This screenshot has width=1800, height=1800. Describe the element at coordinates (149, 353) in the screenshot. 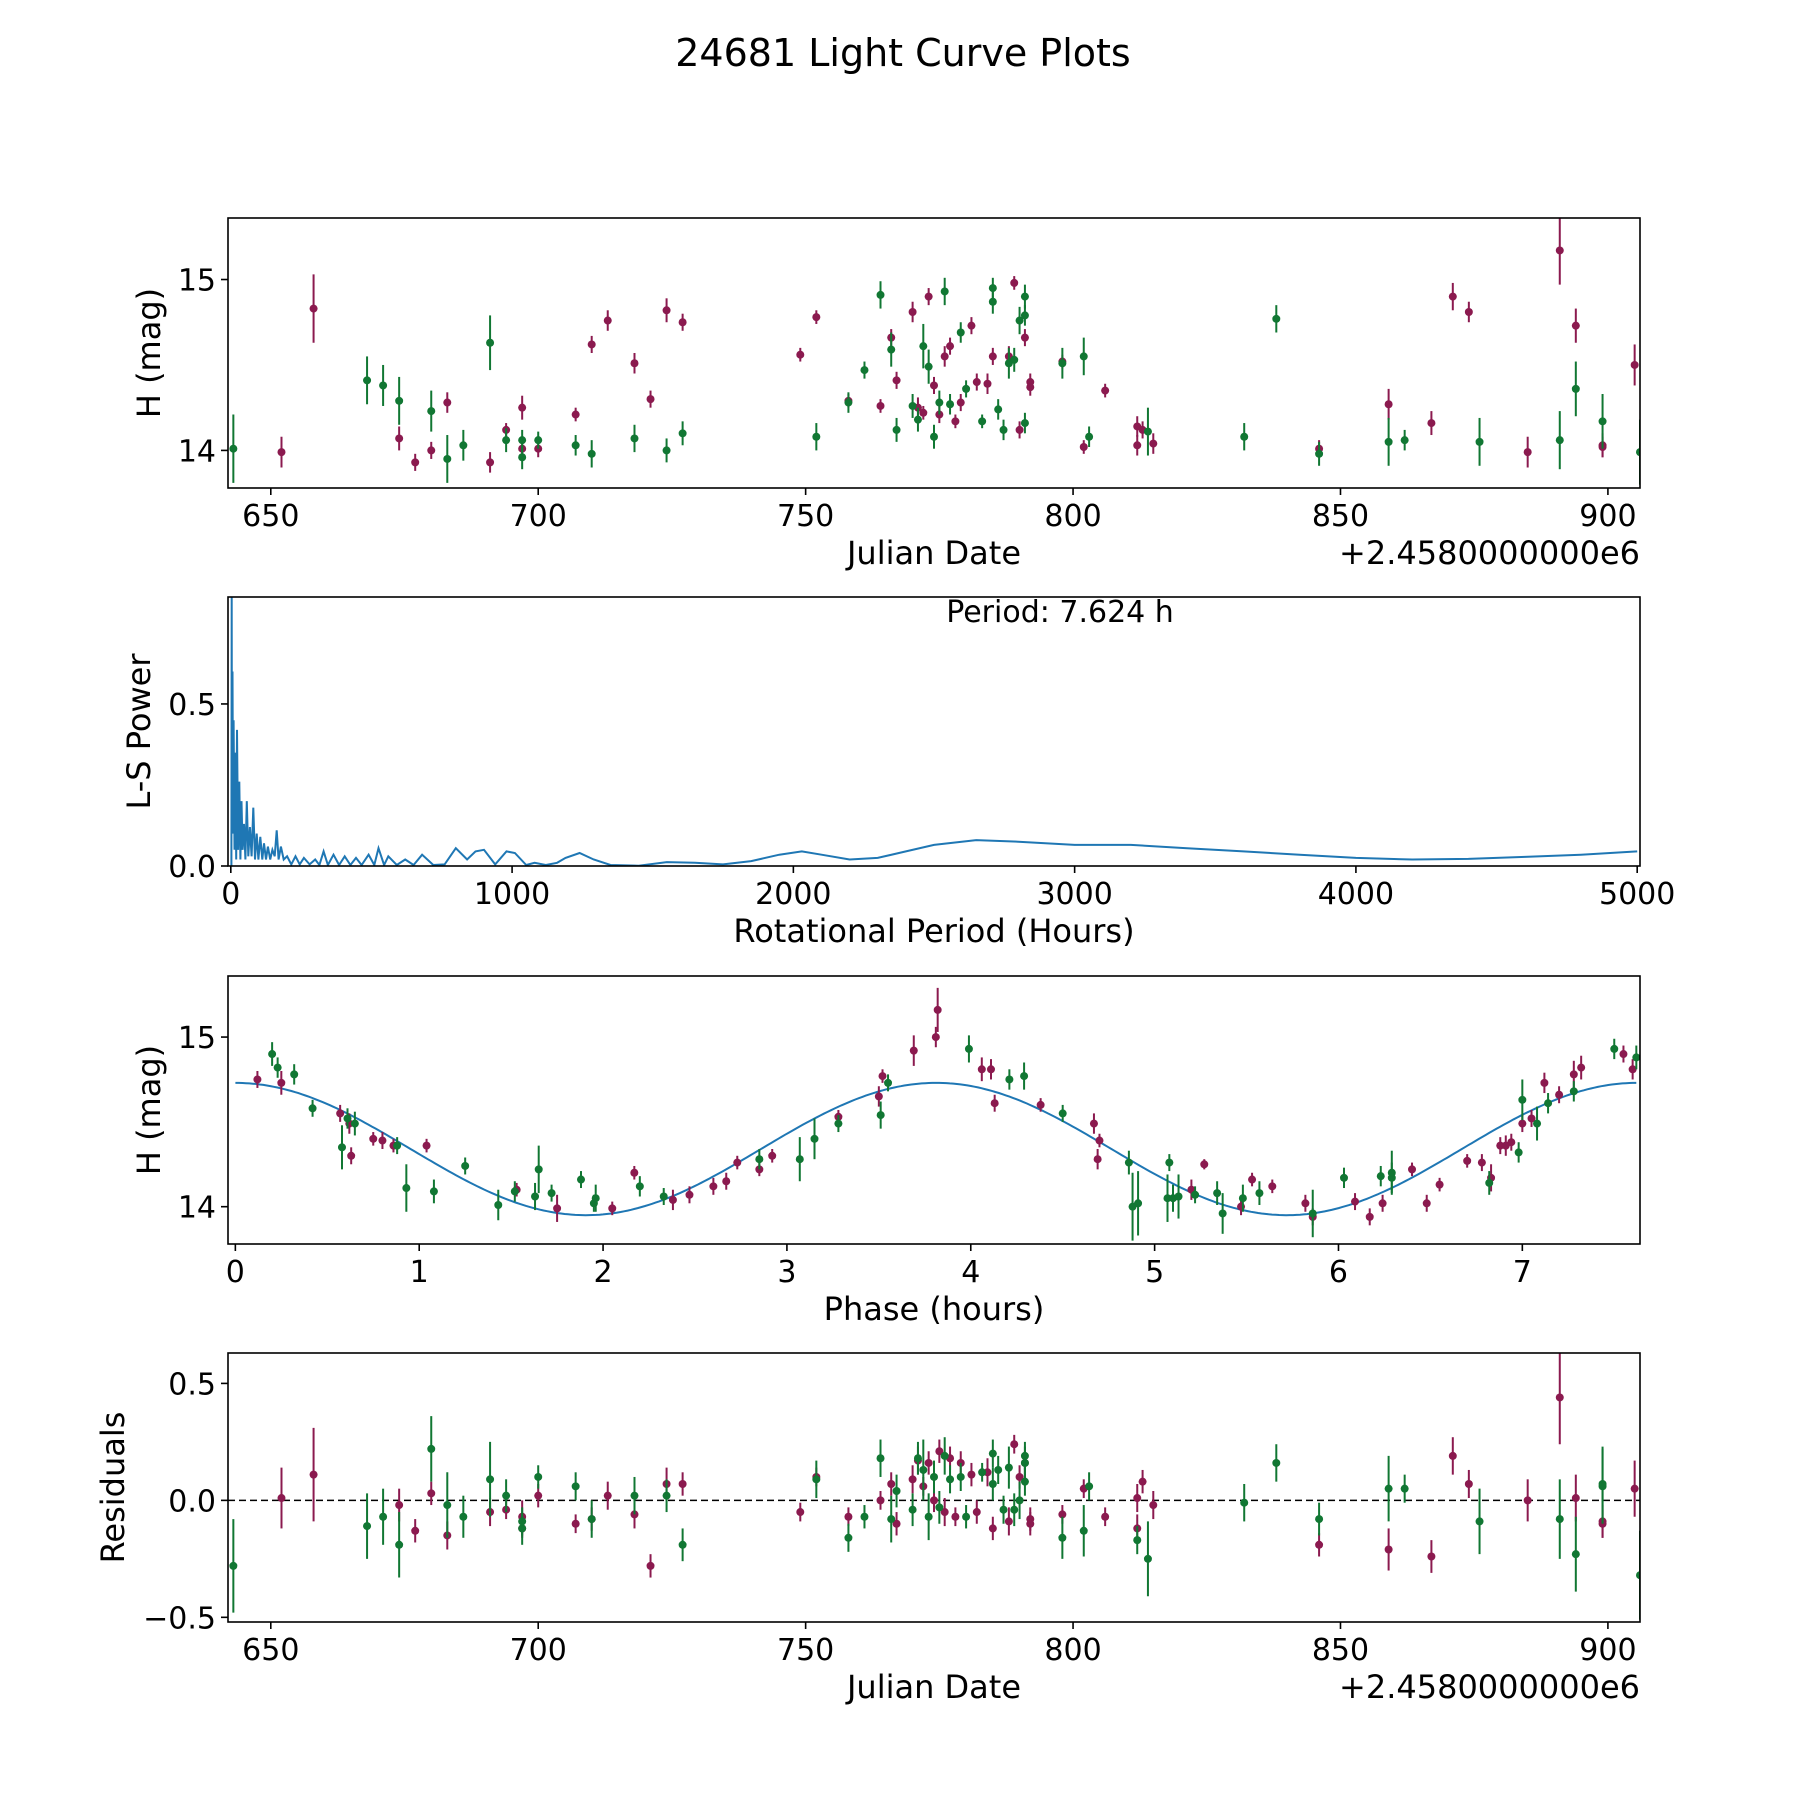

I see `y-axis-label: H (mag)` at that location.